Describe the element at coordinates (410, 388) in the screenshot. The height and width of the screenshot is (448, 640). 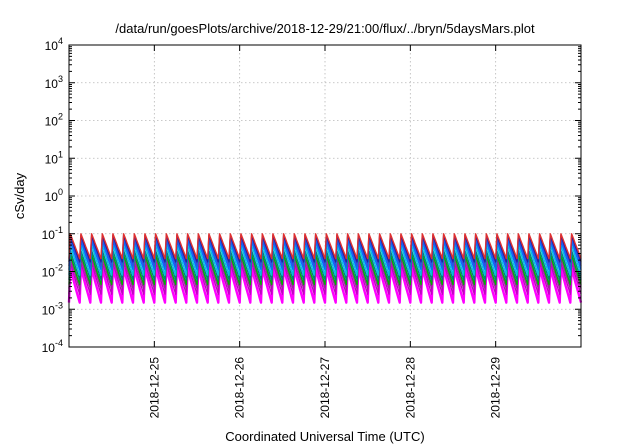
I see `x-tick-label: 2018-12-28` at that location.